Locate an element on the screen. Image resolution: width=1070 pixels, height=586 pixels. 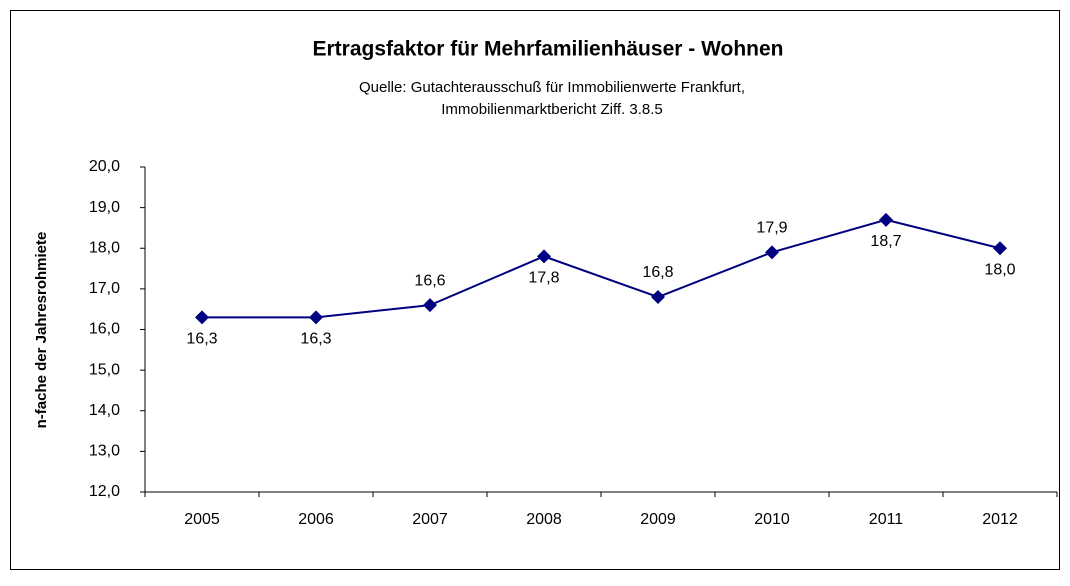
x-tick-label: 2005 is located at coordinates (202, 519).